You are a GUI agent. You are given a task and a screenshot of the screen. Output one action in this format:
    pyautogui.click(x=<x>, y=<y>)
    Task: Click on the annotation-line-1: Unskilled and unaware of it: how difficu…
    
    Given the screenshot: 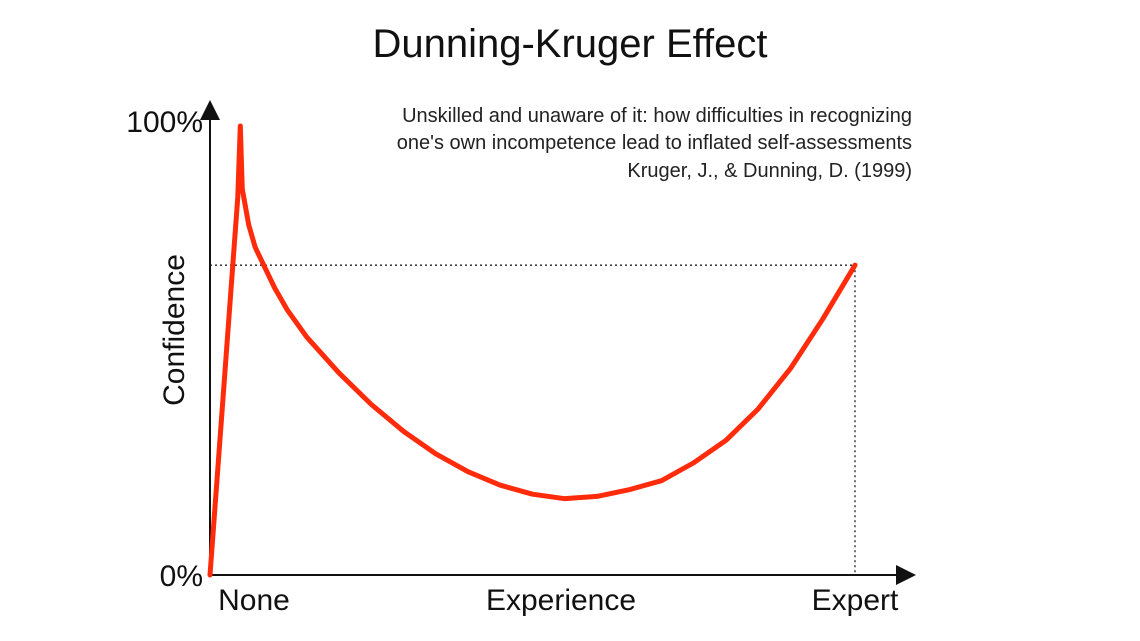 What is the action you would take?
    pyautogui.click(x=657, y=116)
    